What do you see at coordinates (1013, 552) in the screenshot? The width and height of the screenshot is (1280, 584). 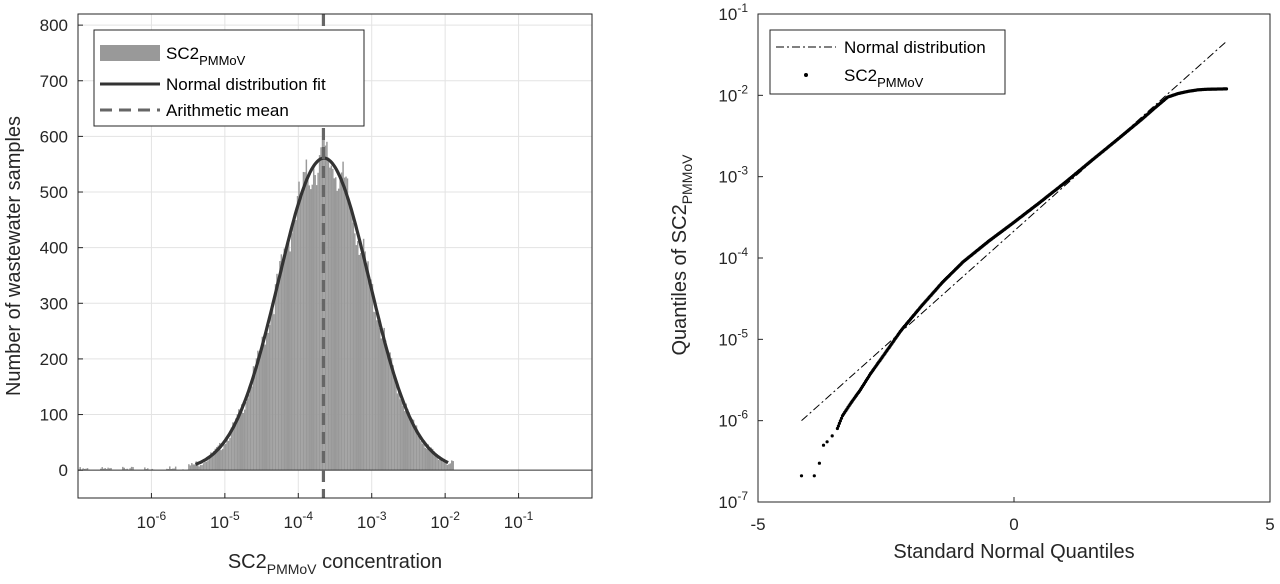 I see `x-axis-label: Standard Normal Quantiles` at bounding box center [1013, 552].